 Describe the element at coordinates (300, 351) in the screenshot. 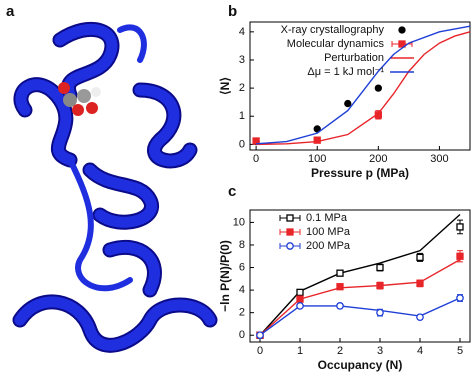

I see `x-tick-label: 1` at that location.